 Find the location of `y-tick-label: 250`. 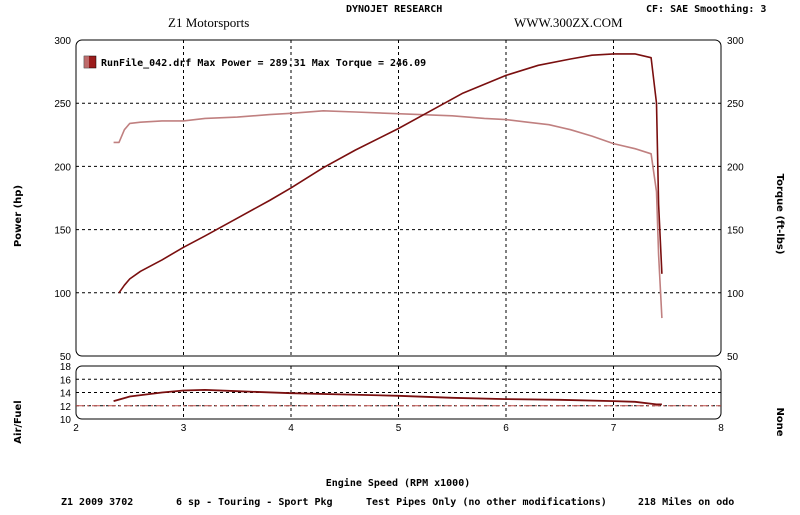

y-tick-label: 250 is located at coordinates (62, 104).